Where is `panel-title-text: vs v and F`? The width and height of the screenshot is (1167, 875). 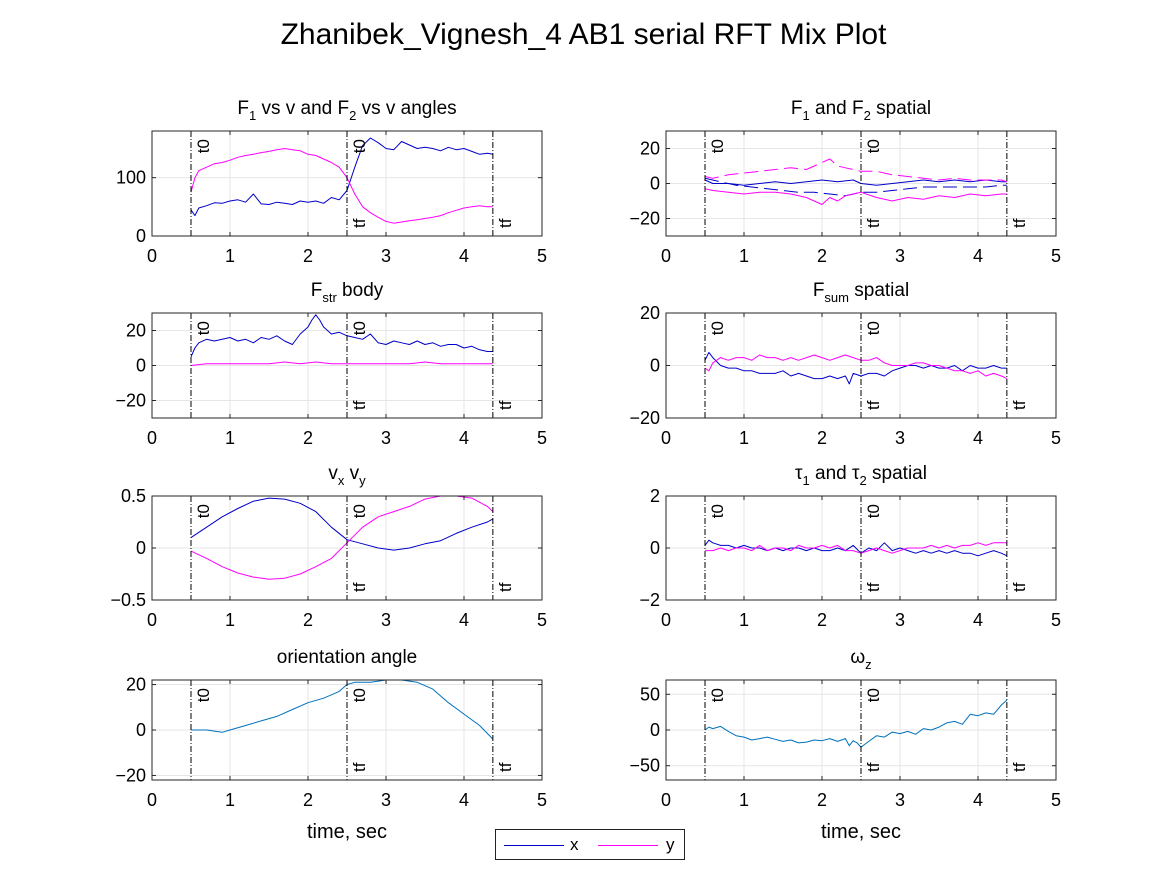
panel-title-text: vs v and F is located at coordinates (302, 108).